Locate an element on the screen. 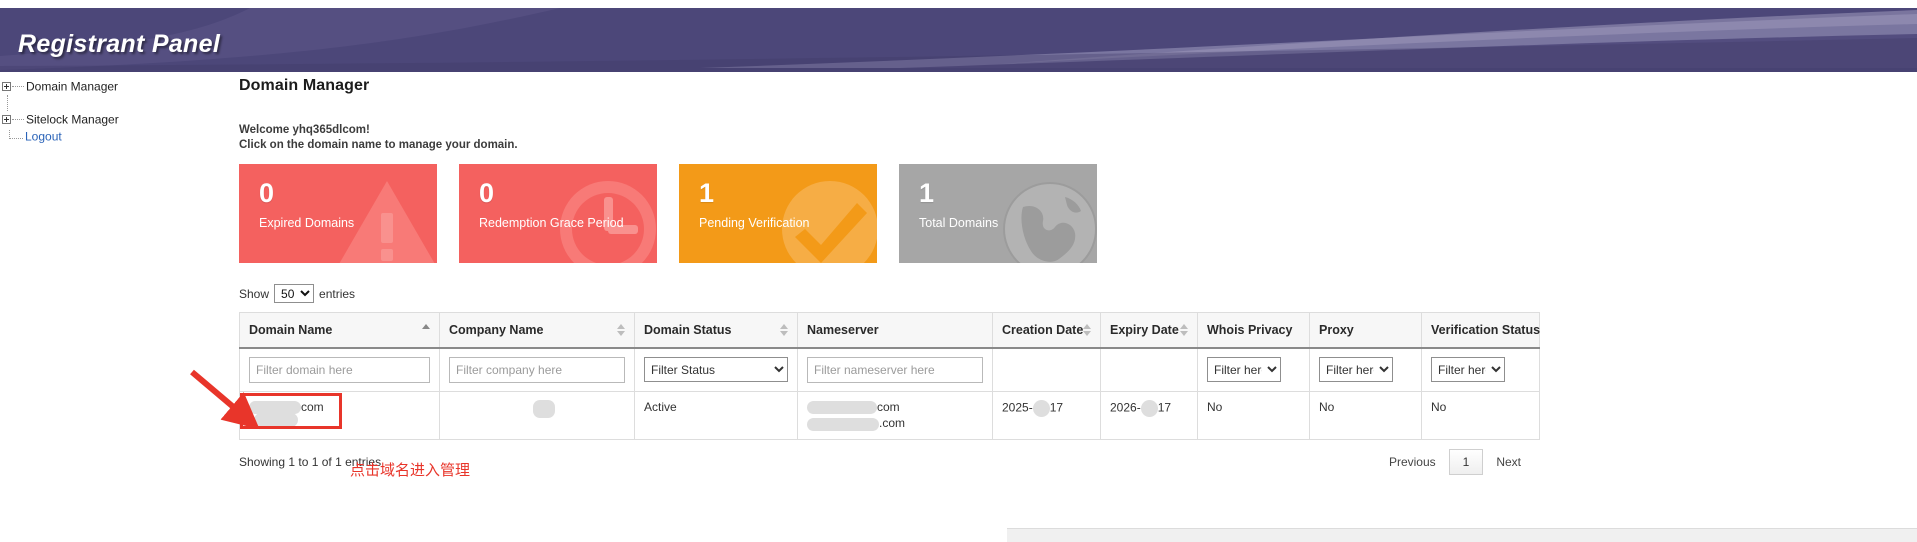 Image resolution: width=1917 pixels, height=542 pixels. filter-cell-proxy: Filter here is located at coordinates (1365, 369).